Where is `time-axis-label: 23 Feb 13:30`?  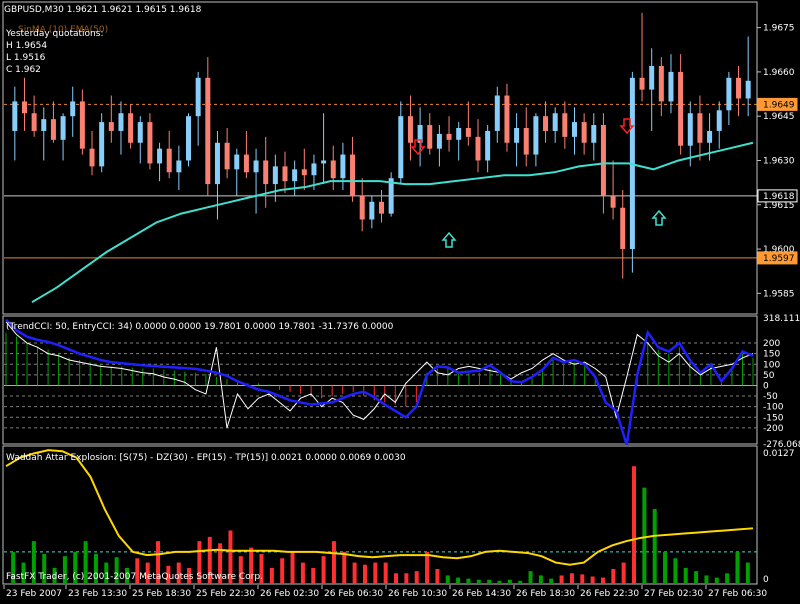
time-axis-label: 23 Feb 13:30 is located at coordinates (97, 594).